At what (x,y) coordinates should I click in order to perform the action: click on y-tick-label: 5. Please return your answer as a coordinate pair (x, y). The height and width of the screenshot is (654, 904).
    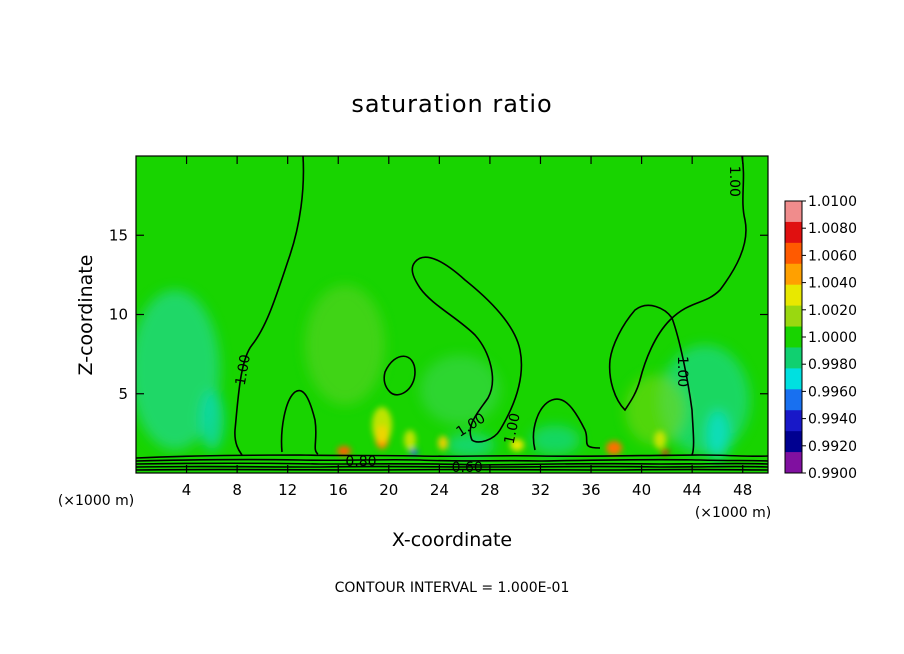
    Looking at the image, I should click on (123, 394).